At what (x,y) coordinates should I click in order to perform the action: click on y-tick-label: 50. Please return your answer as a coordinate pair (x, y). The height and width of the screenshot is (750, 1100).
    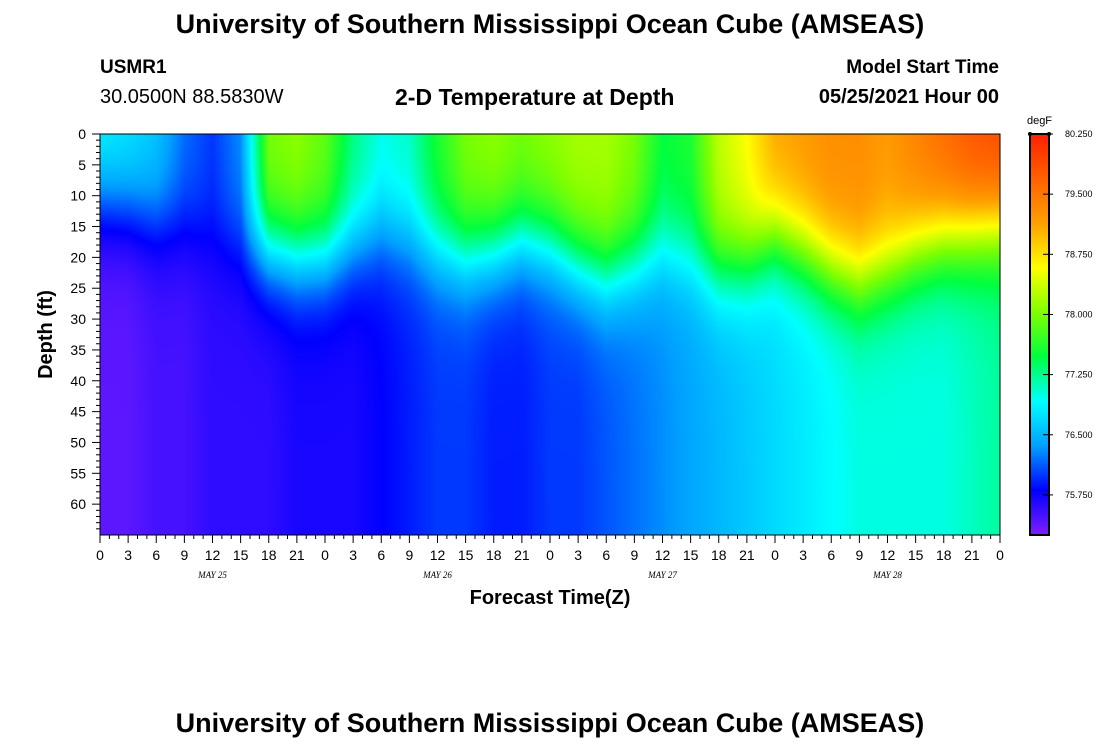
    Looking at the image, I should click on (78, 442).